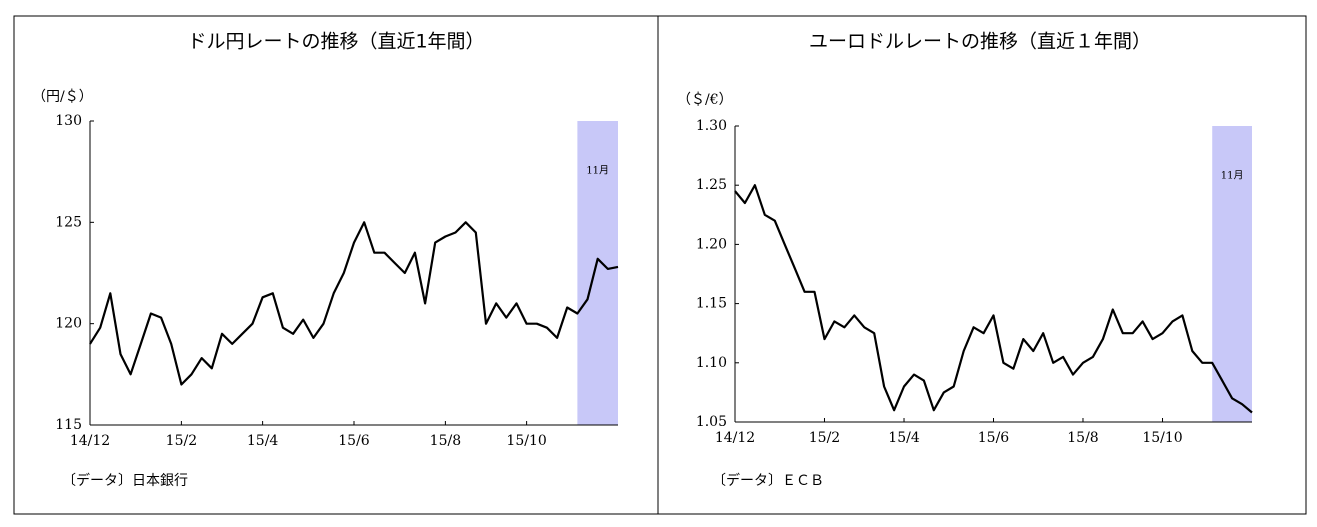 The height and width of the screenshot is (527, 1317). I want to click on source-note: 〔データ〕ＥＣＢ, so click(768, 480).